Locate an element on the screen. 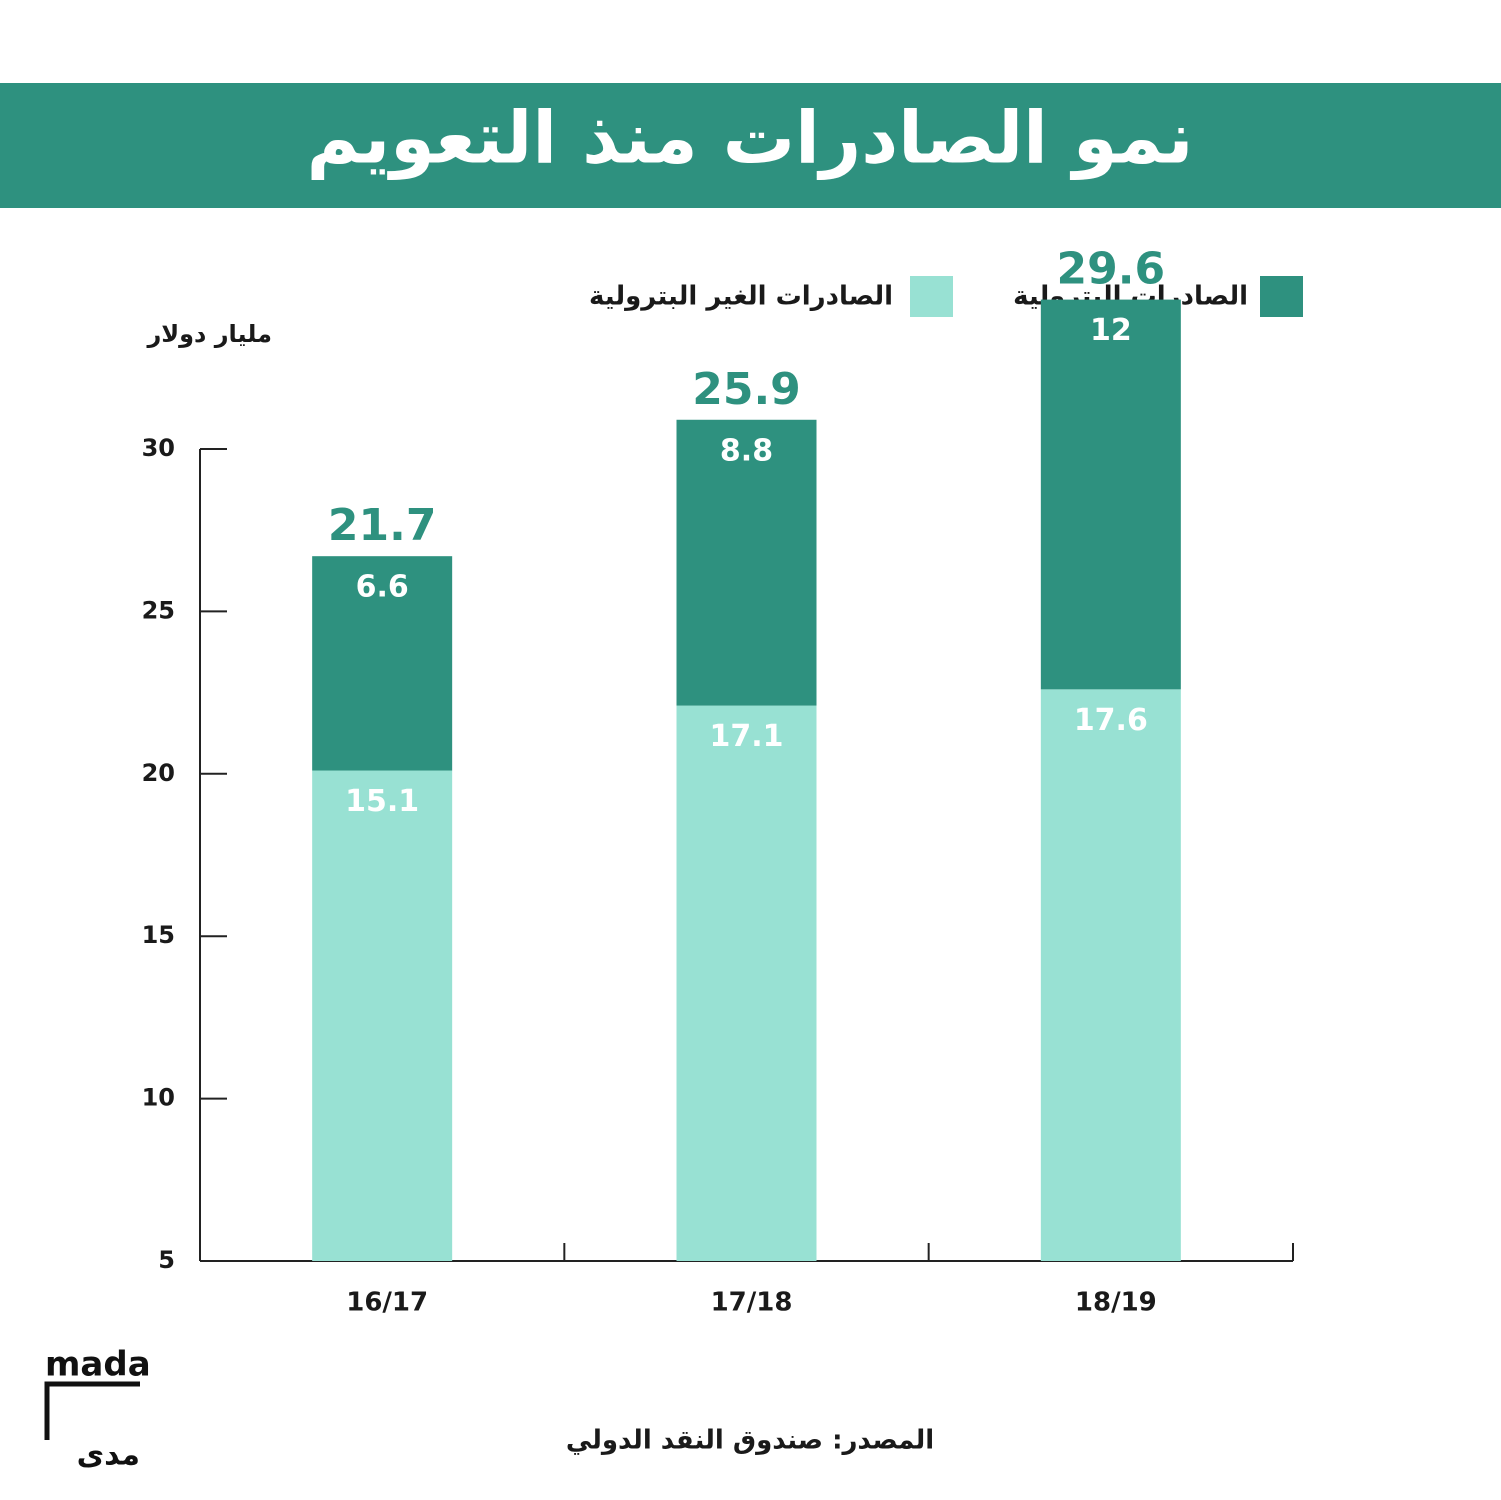 The width and height of the screenshot is (1501, 1500). logo-arabic: مدى is located at coordinates (108, 1455).